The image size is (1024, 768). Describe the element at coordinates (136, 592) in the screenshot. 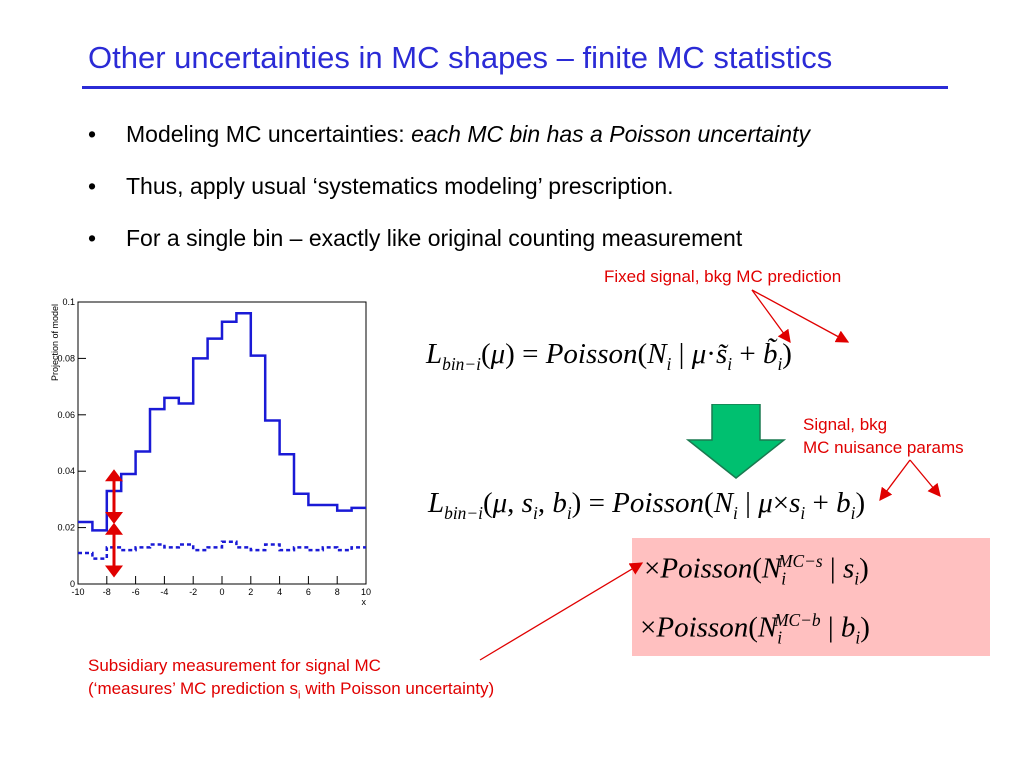

I see `x-tick-label: -6` at that location.